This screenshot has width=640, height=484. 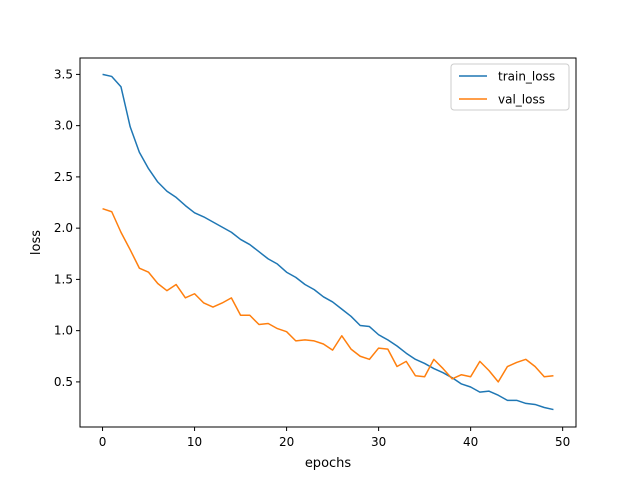 I want to click on legend-label-train-loss: train_loss, so click(x=526, y=77).